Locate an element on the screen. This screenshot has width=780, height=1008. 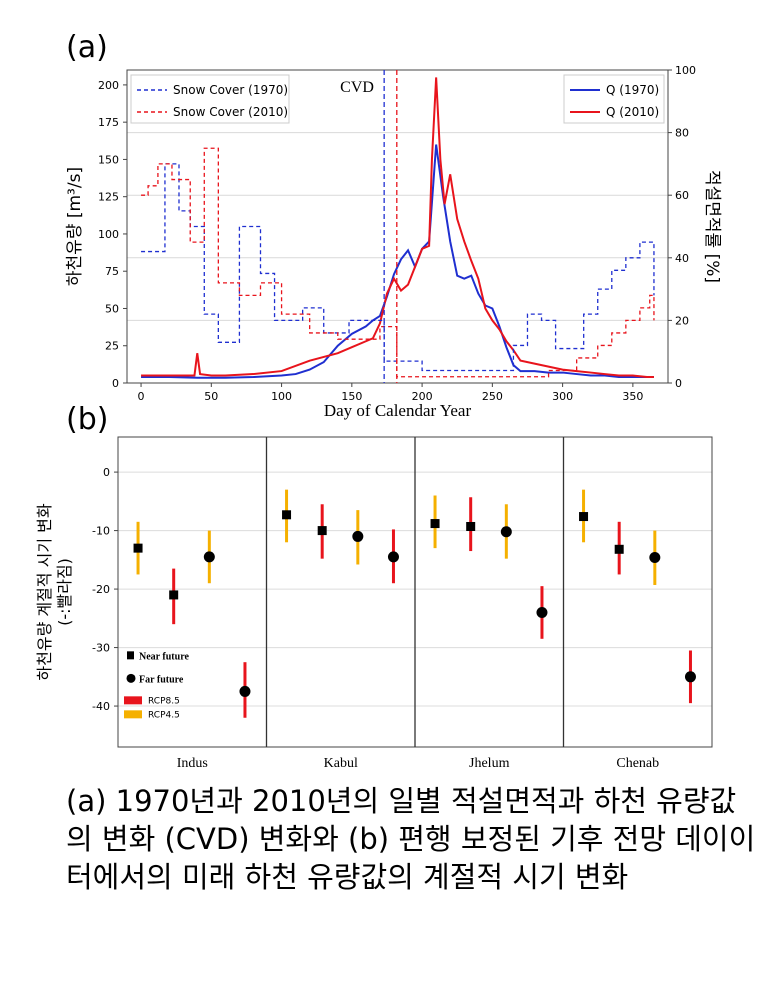
legend-label: RCP4.5 is located at coordinates (164, 715).